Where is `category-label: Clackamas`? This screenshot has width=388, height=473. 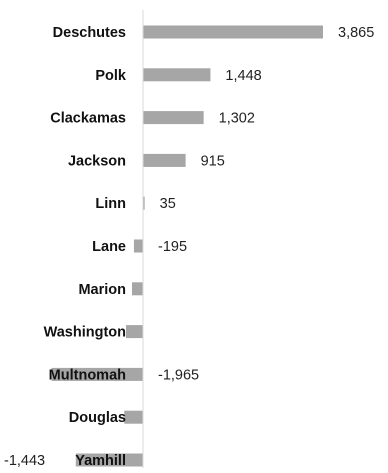 category-label: Clackamas is located at coordinates (88, 119).